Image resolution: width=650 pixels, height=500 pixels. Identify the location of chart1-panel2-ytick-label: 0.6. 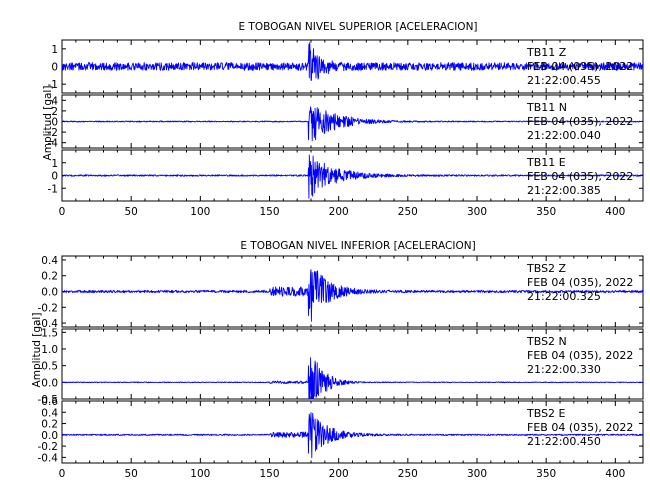
(49, 402).